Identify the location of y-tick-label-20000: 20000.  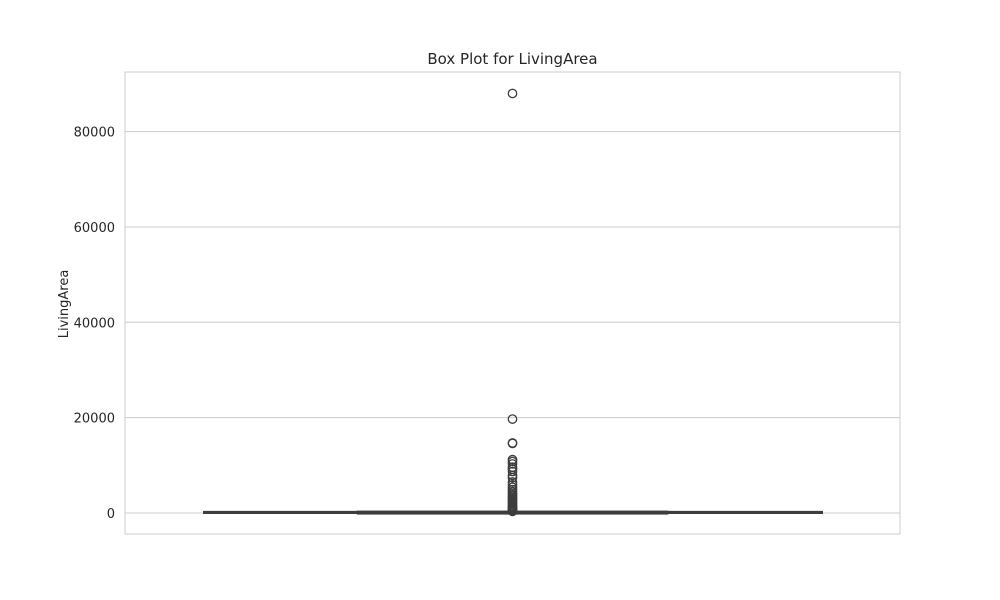
(94, 419).